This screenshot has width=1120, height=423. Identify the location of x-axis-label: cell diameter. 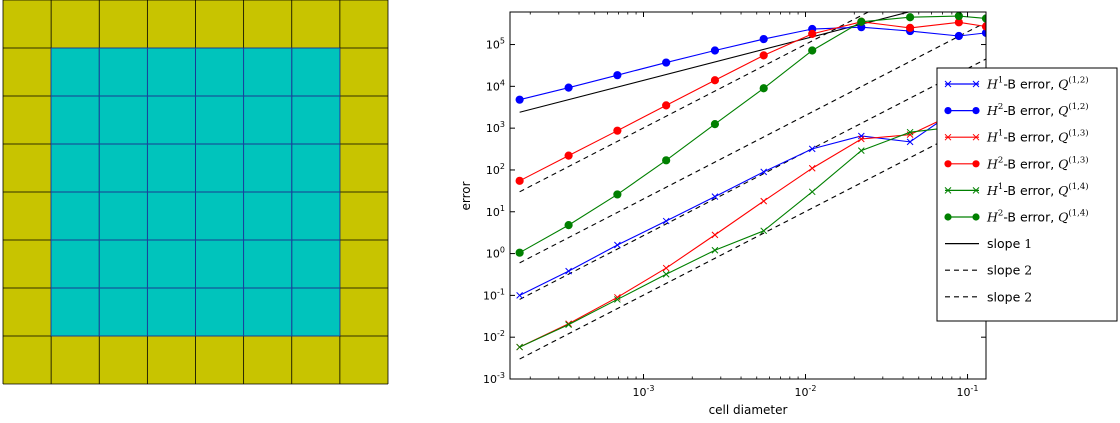
(748, 410).